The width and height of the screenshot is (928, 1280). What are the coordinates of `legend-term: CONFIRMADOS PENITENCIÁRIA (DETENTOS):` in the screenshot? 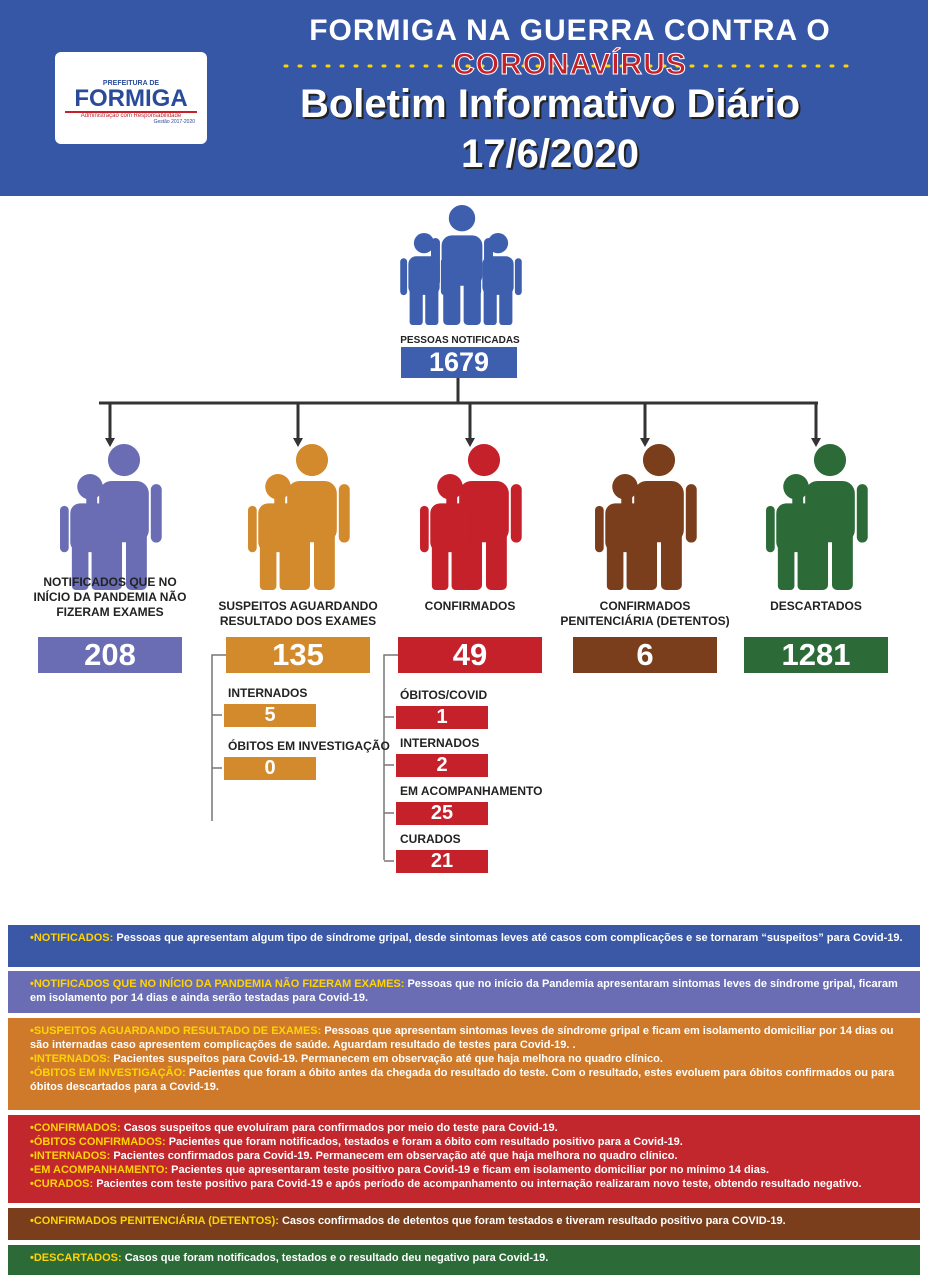 It's located at (156, 1221).